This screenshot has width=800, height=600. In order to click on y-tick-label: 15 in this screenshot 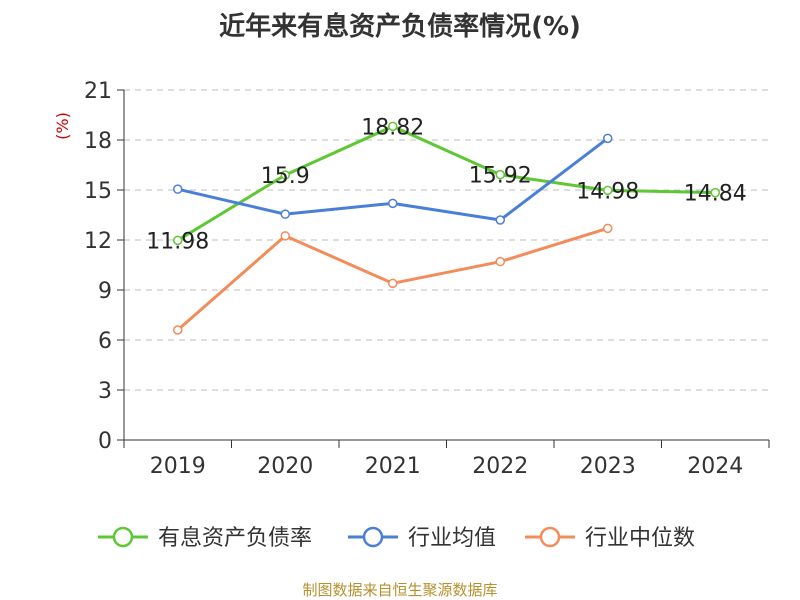, I will do `click(98, 191)`.